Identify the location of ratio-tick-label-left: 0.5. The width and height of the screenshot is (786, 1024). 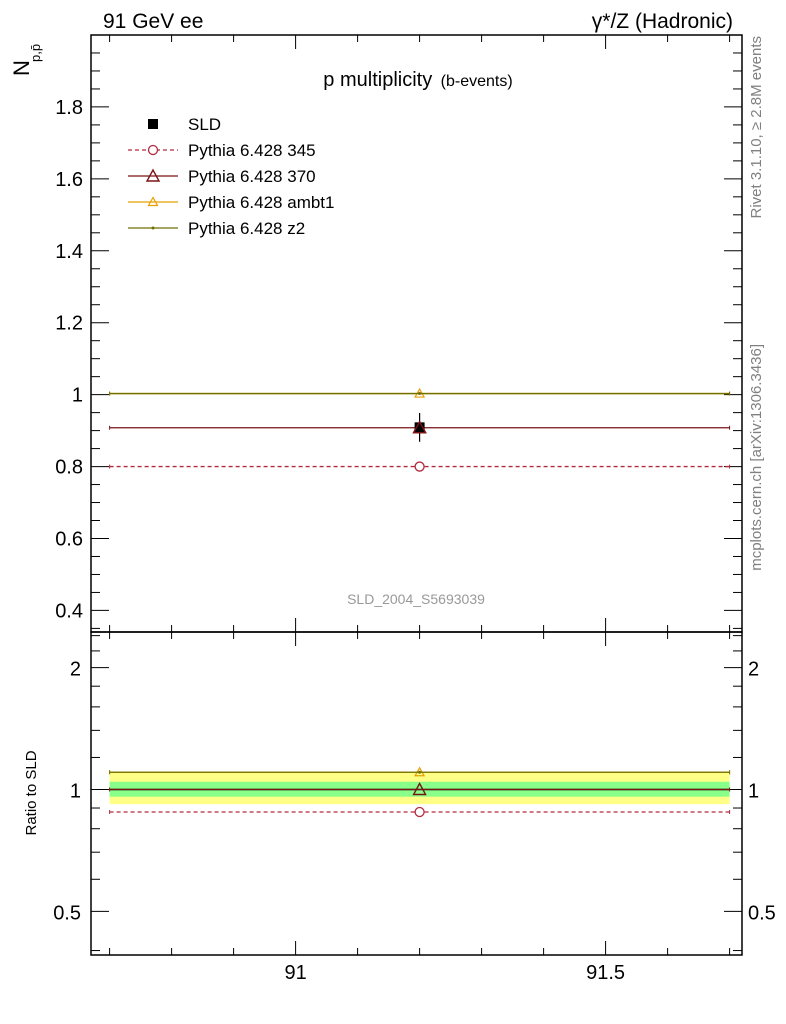
(67, 913).